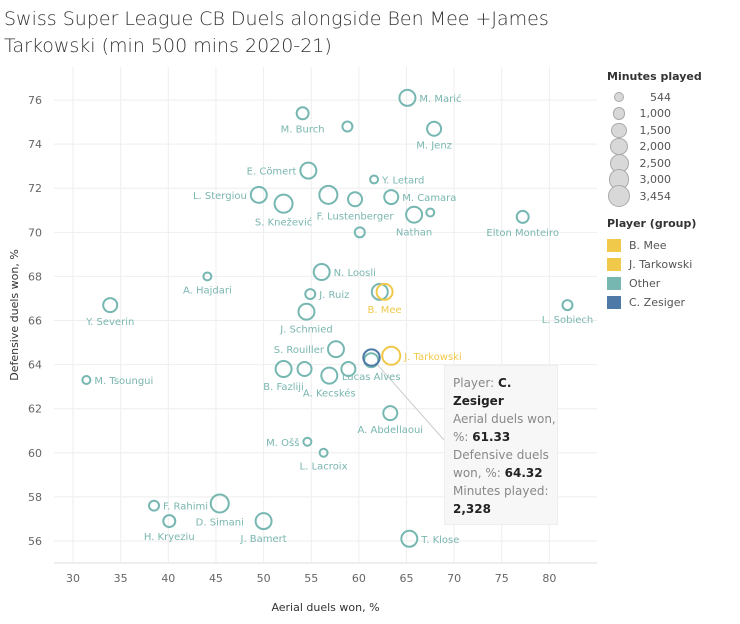 The image size is (740, 624). I want to click on point-label: E. Cömert, so click(272, 172).